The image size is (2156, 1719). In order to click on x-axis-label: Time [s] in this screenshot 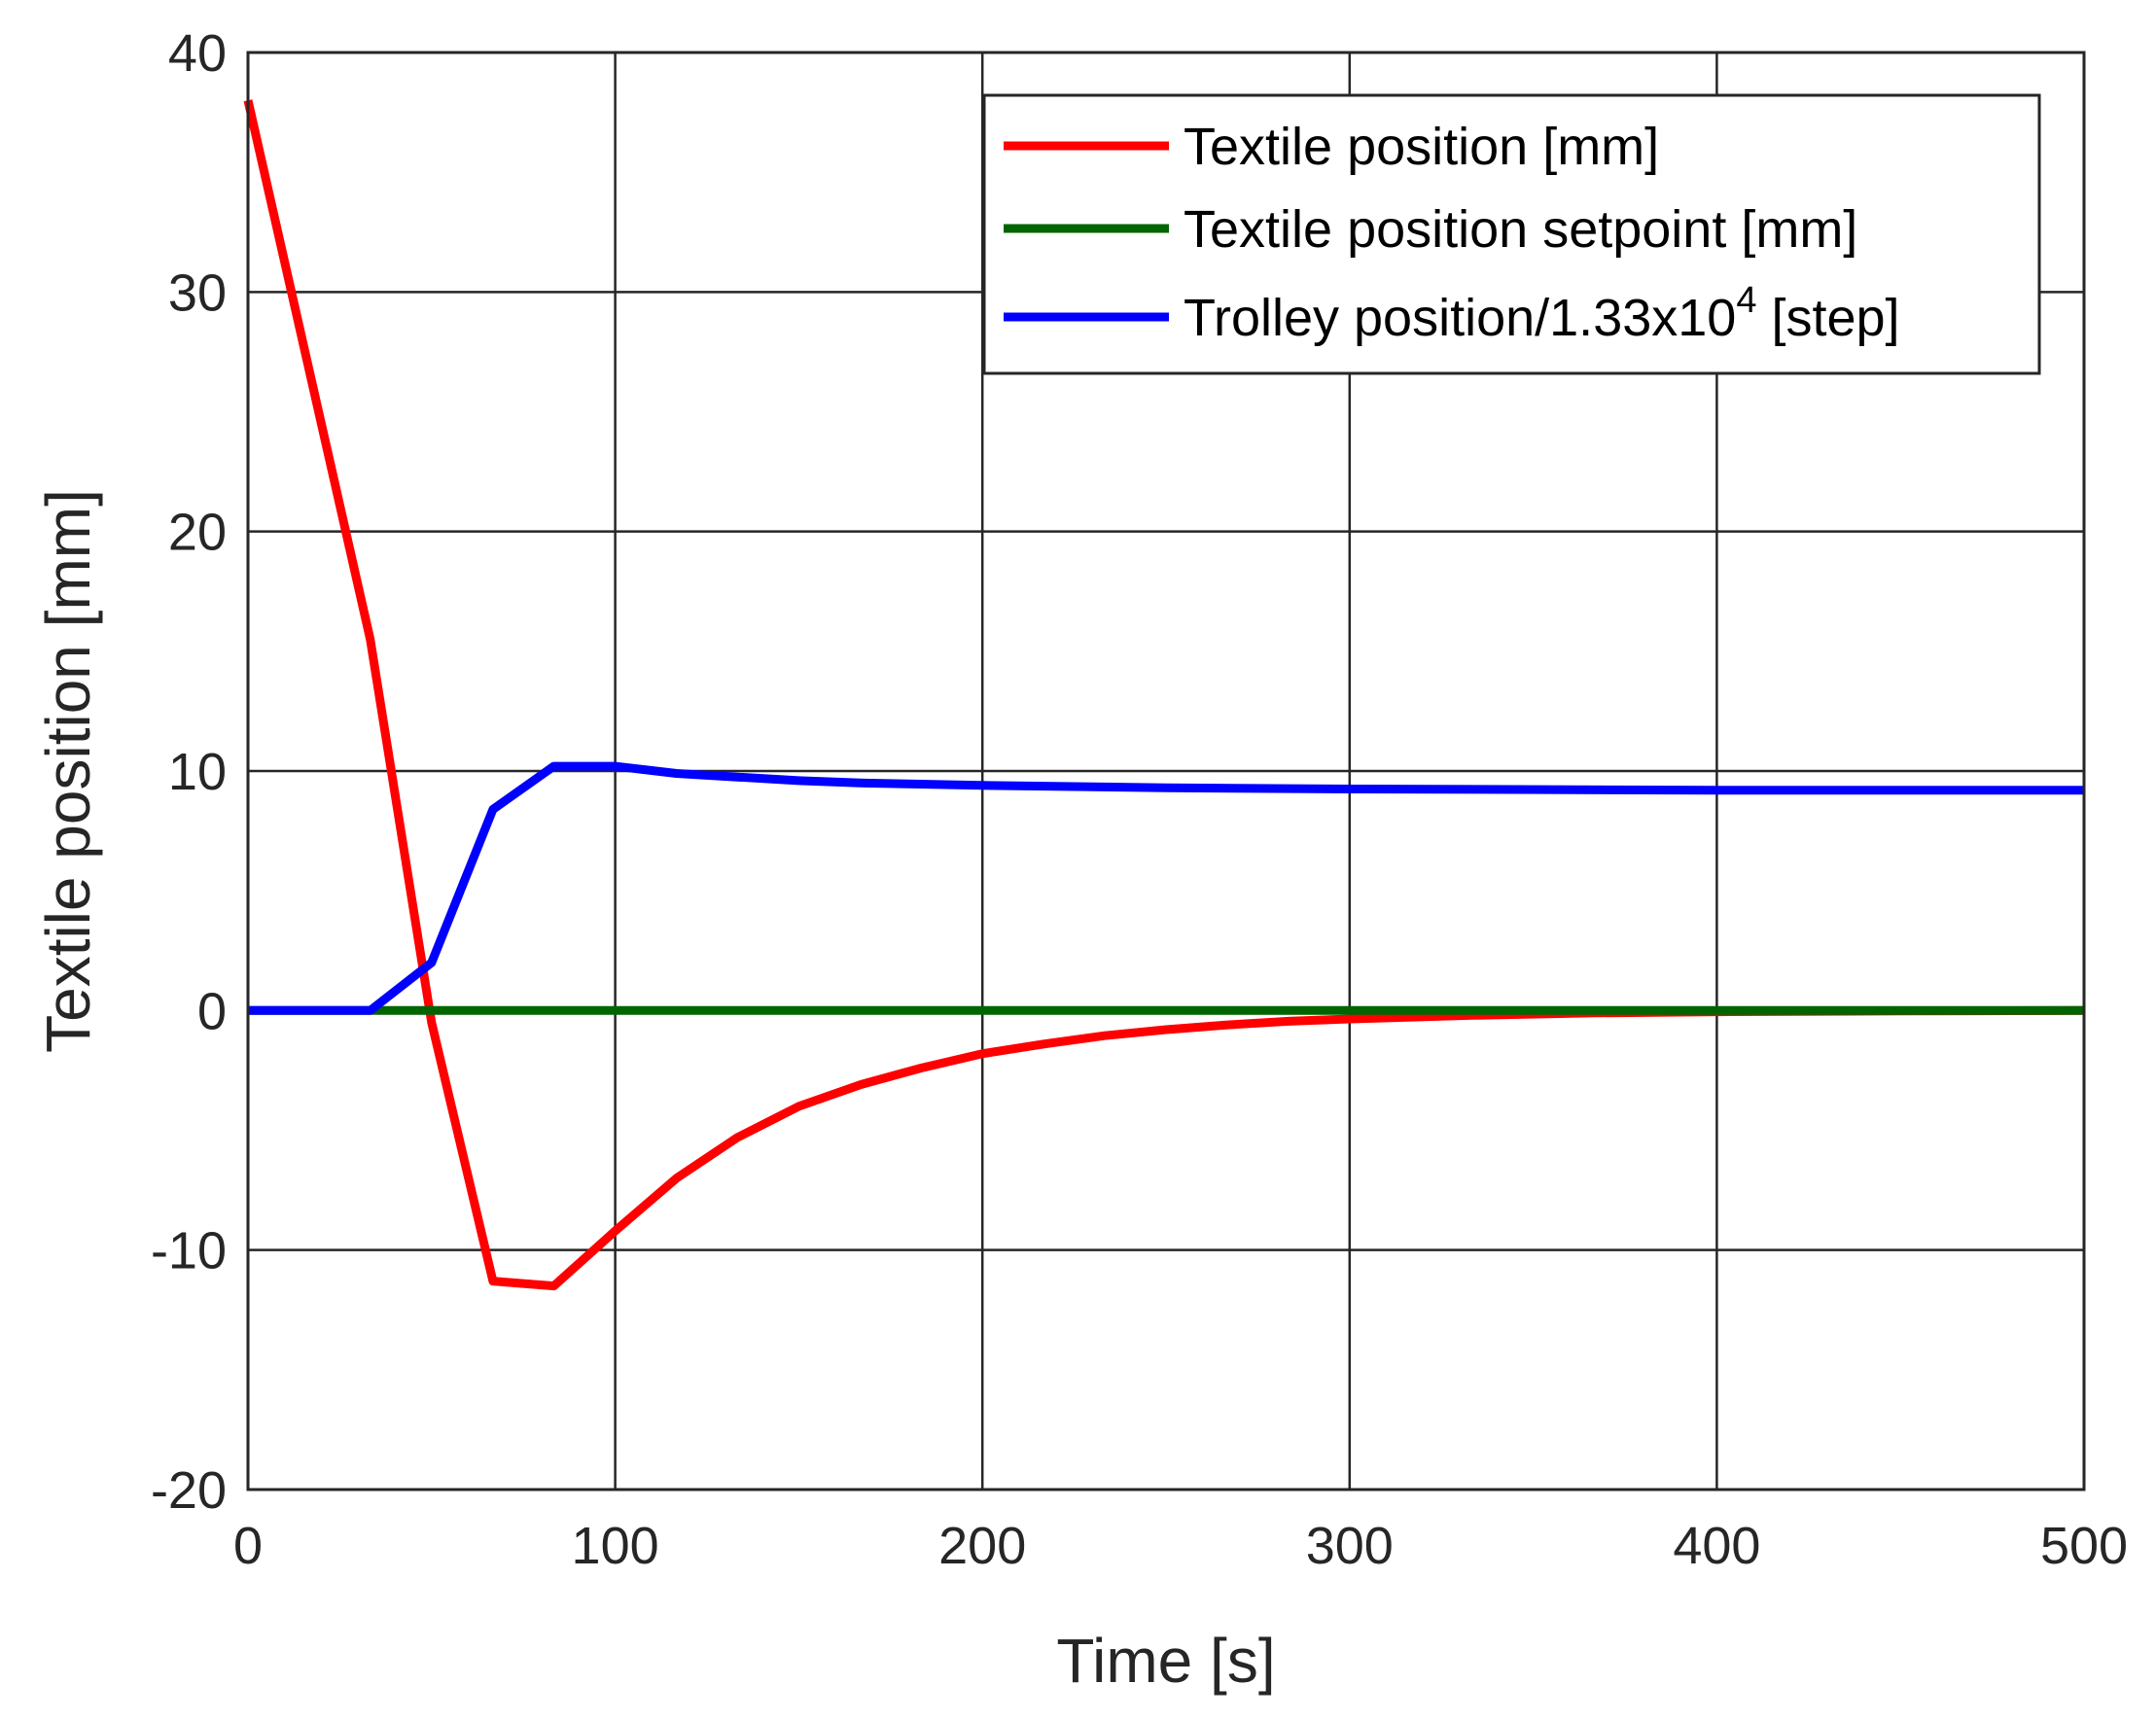, I will do `click(1165, 1661)`.